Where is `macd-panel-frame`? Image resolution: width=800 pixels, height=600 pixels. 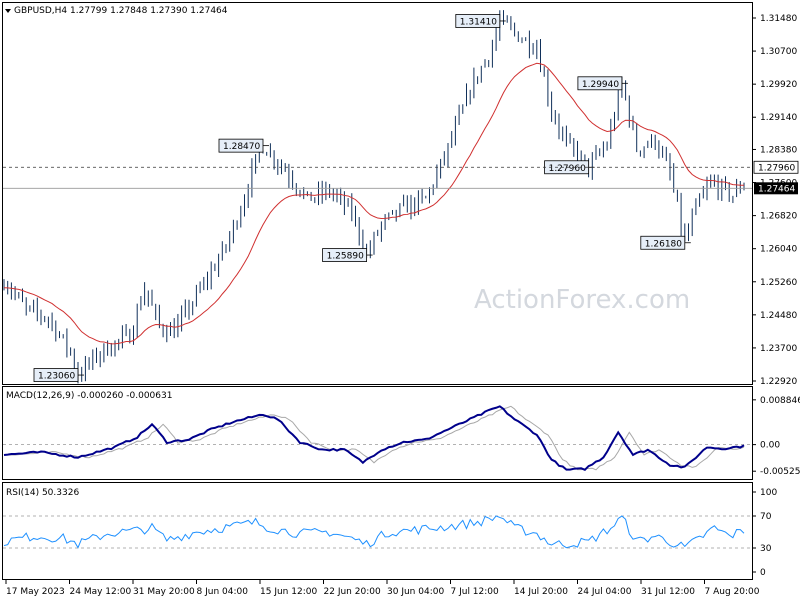
macd-panel-frame is located at coordinates (377, 433).